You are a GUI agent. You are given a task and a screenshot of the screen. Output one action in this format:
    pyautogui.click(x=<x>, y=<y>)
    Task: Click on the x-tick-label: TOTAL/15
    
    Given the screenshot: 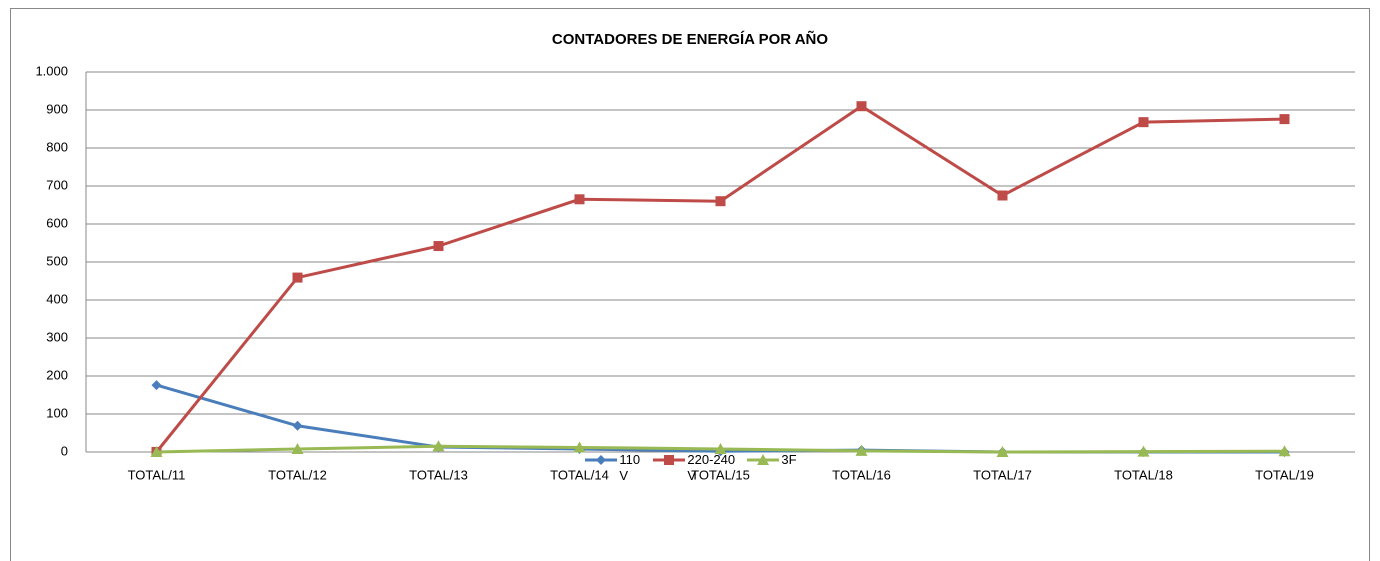 What is the action you would take?
    pyautogui.click(x=720, y=474)
    